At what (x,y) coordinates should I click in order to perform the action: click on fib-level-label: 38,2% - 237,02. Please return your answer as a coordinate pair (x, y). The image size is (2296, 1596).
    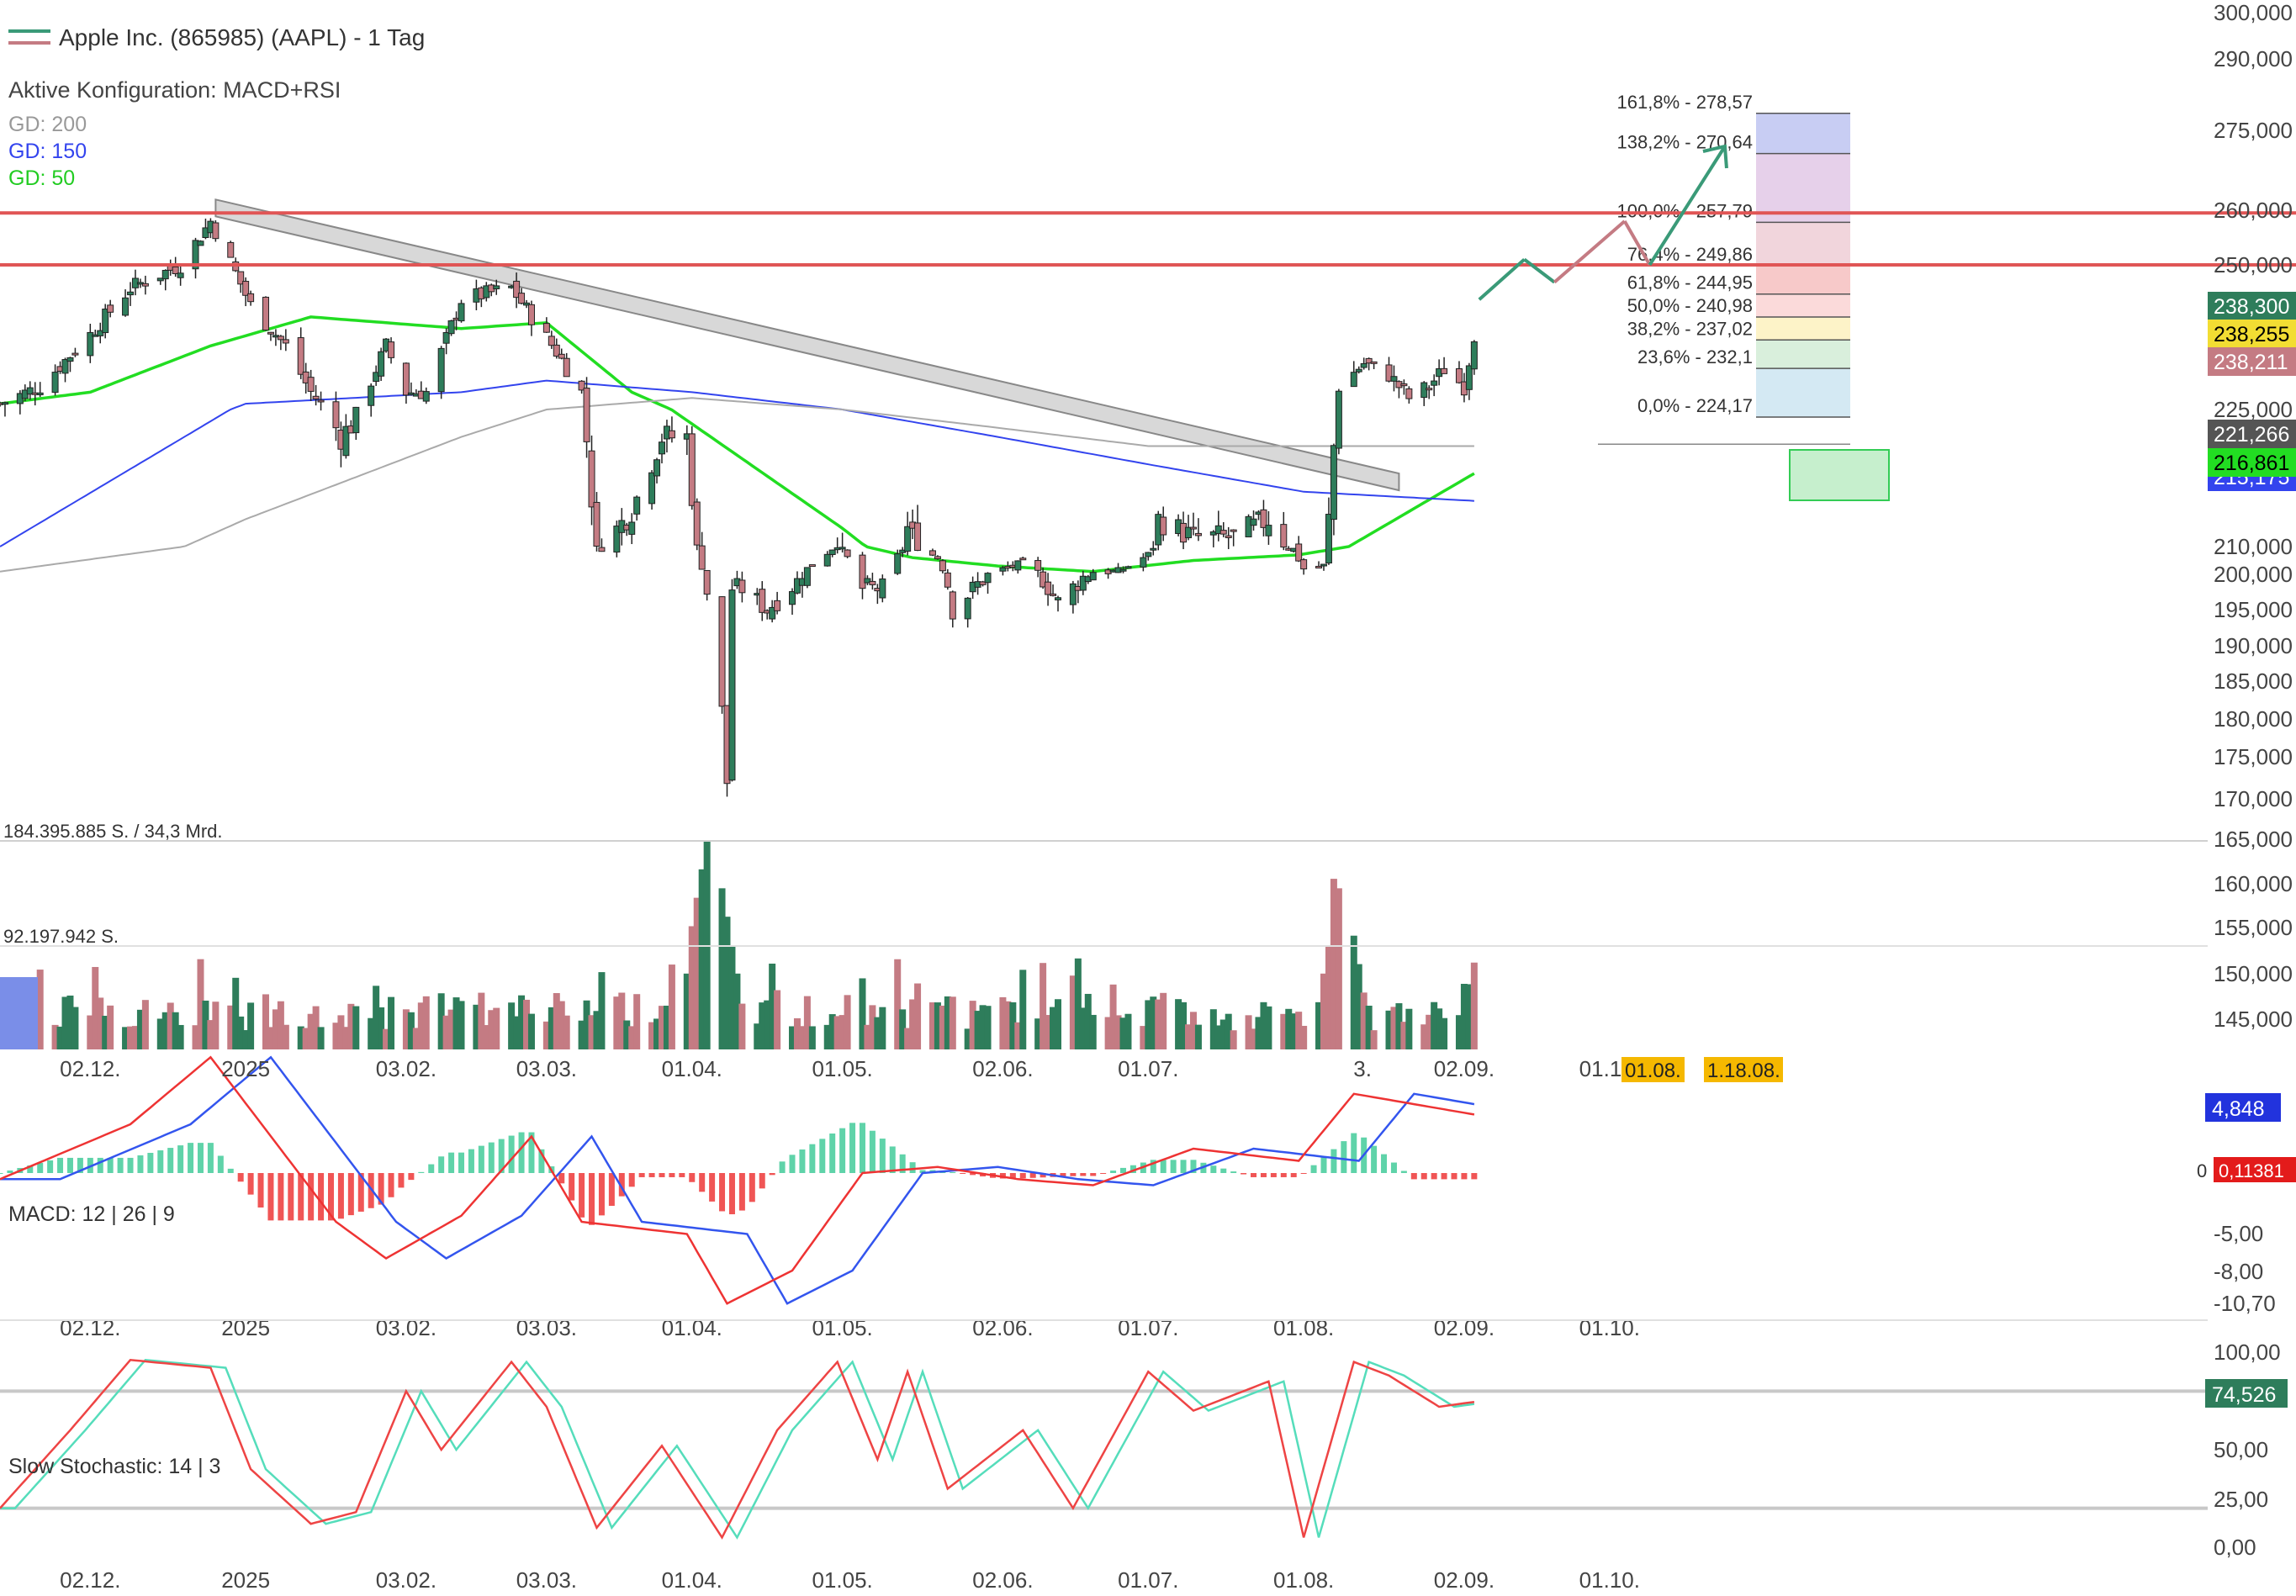
    Looking at the image, I should click on (1690, 328).